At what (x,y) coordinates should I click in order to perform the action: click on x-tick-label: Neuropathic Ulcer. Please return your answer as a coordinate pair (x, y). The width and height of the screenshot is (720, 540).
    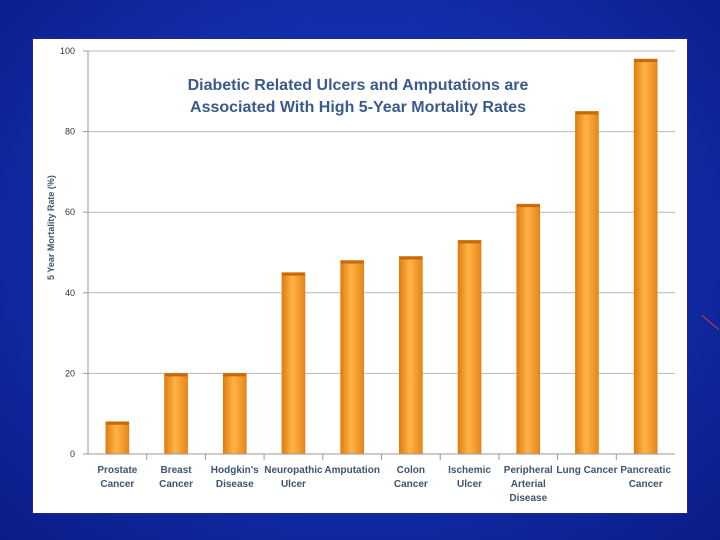
    Looking at the image, I should click on (293, 477).